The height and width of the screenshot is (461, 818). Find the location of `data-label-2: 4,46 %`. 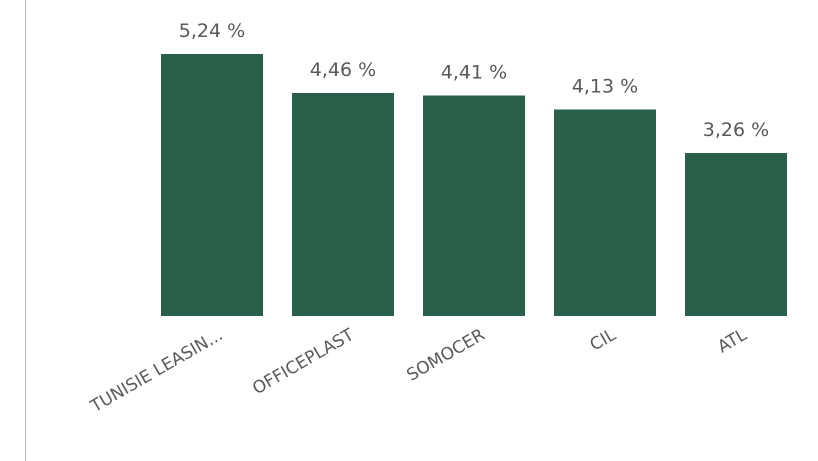

data-label-2: 4,46 % is located at coordinates (343, 70).